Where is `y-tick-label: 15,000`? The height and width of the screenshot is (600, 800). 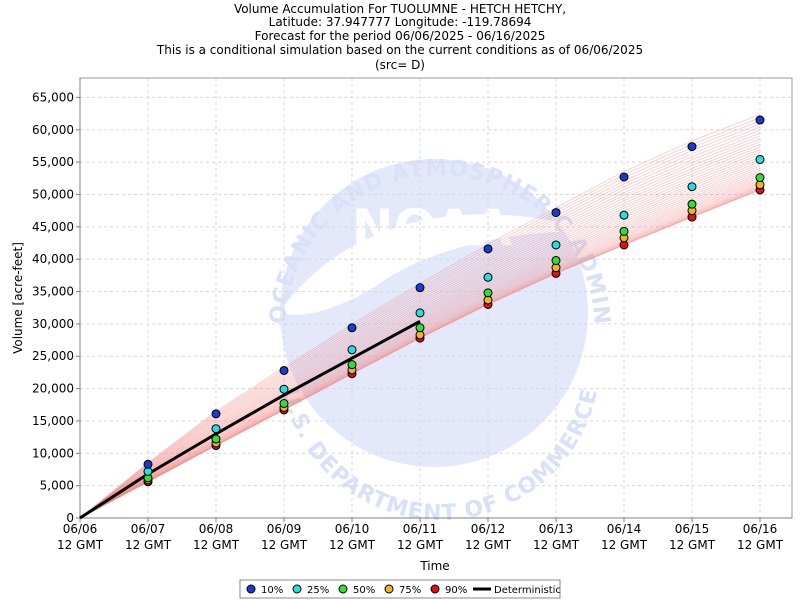 y-tick-label: 15,000 is located at coordinates (53, 421).